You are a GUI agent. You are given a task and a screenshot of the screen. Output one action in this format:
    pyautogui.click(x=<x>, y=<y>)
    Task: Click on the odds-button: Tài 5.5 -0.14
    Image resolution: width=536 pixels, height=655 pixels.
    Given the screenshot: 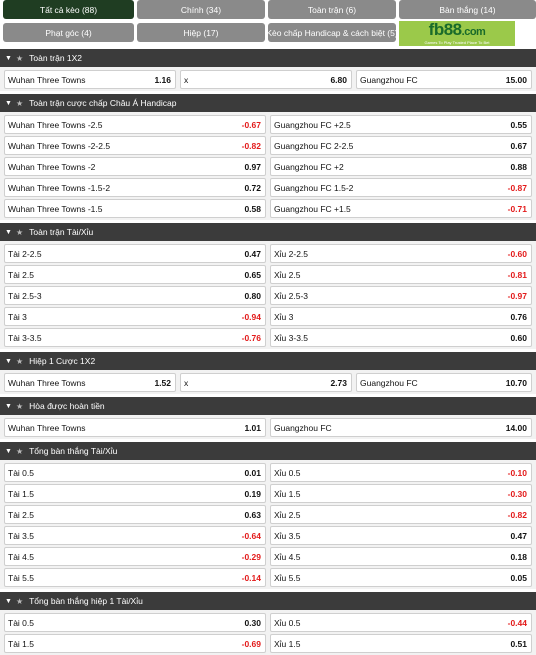 What is the action you would take?
    pyautogui.click(x=135, y=577)
    